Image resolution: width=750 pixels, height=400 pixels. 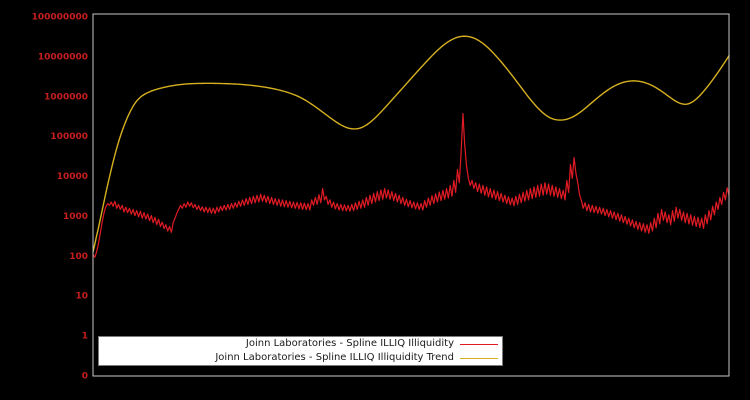 What do you see at coordinates (63, 57) in the screenshot?
I see `y-tick-label: 10000000` at bounding box center [63, 57].